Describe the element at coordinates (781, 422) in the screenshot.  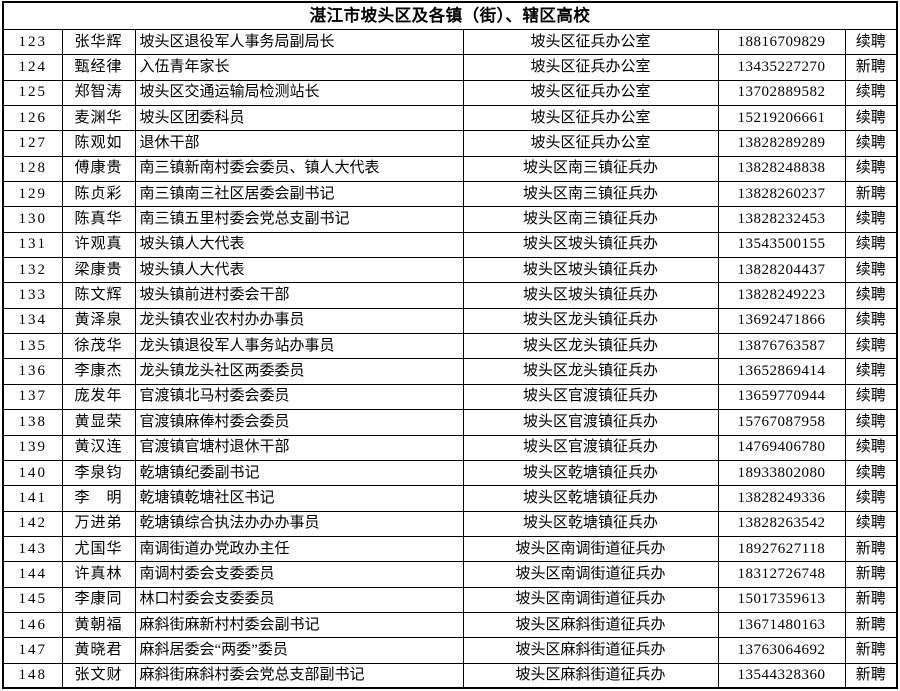
I see `cell-phone-number: 15767087958` at that location.